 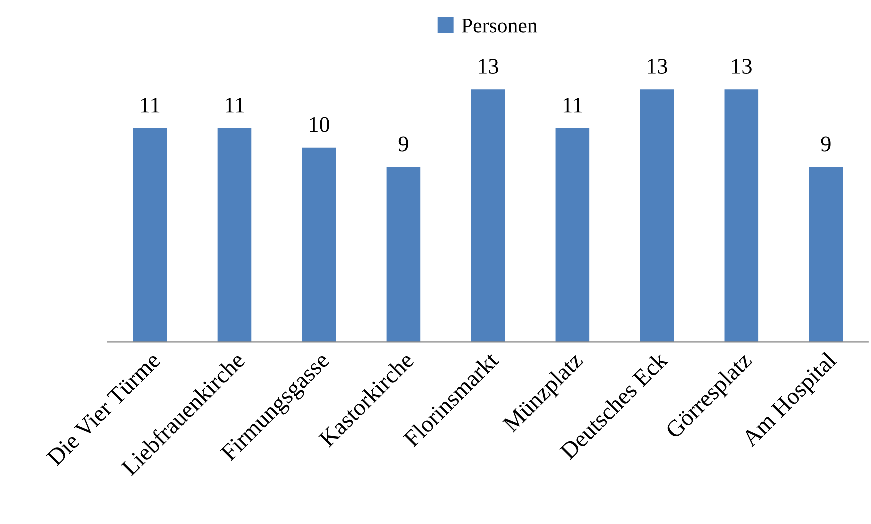 I want to click on legend-label: Personen, so click(x=500, y=25).